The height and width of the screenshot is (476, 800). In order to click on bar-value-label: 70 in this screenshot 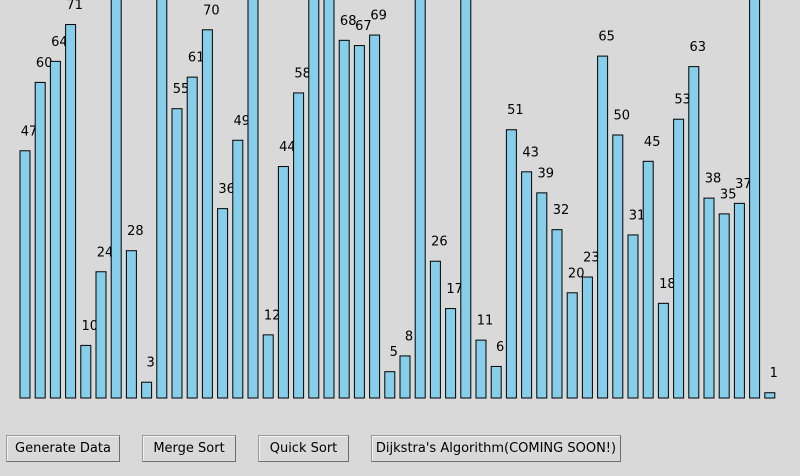, I will do `click(211, 10)`.